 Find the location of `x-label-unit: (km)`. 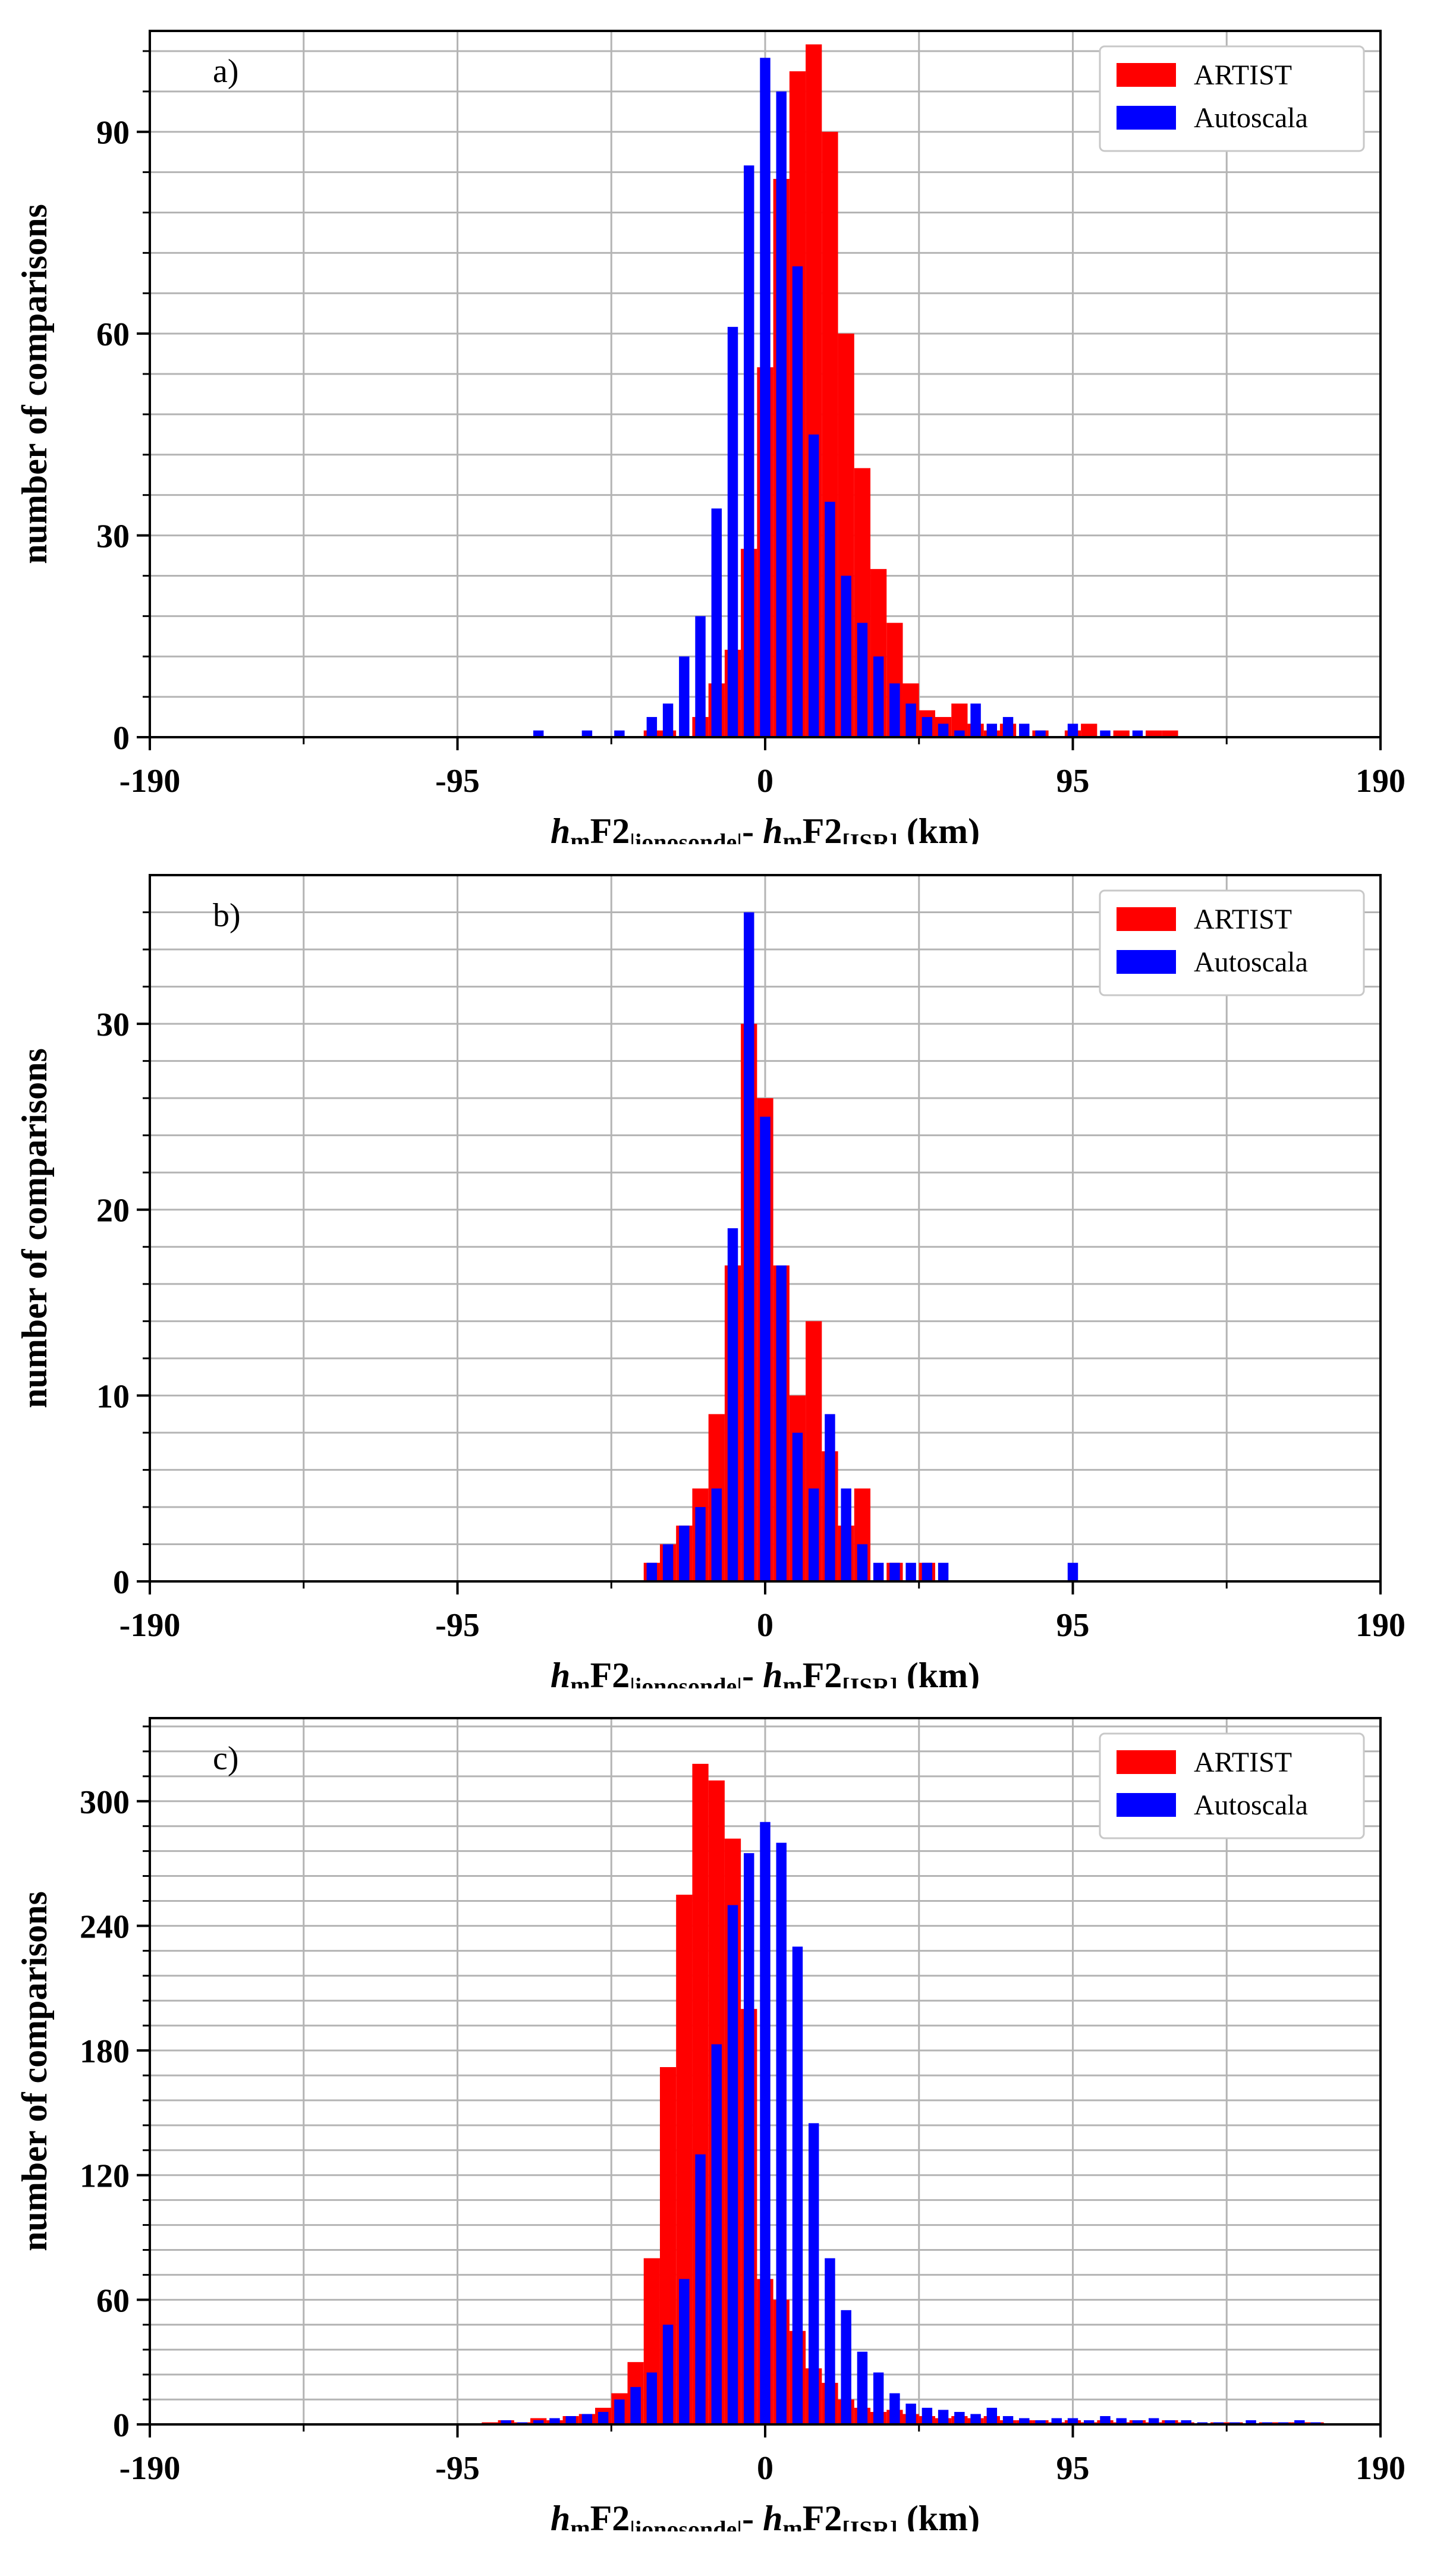

x-label-unit: (km) is located at coordinates (939, 1672).